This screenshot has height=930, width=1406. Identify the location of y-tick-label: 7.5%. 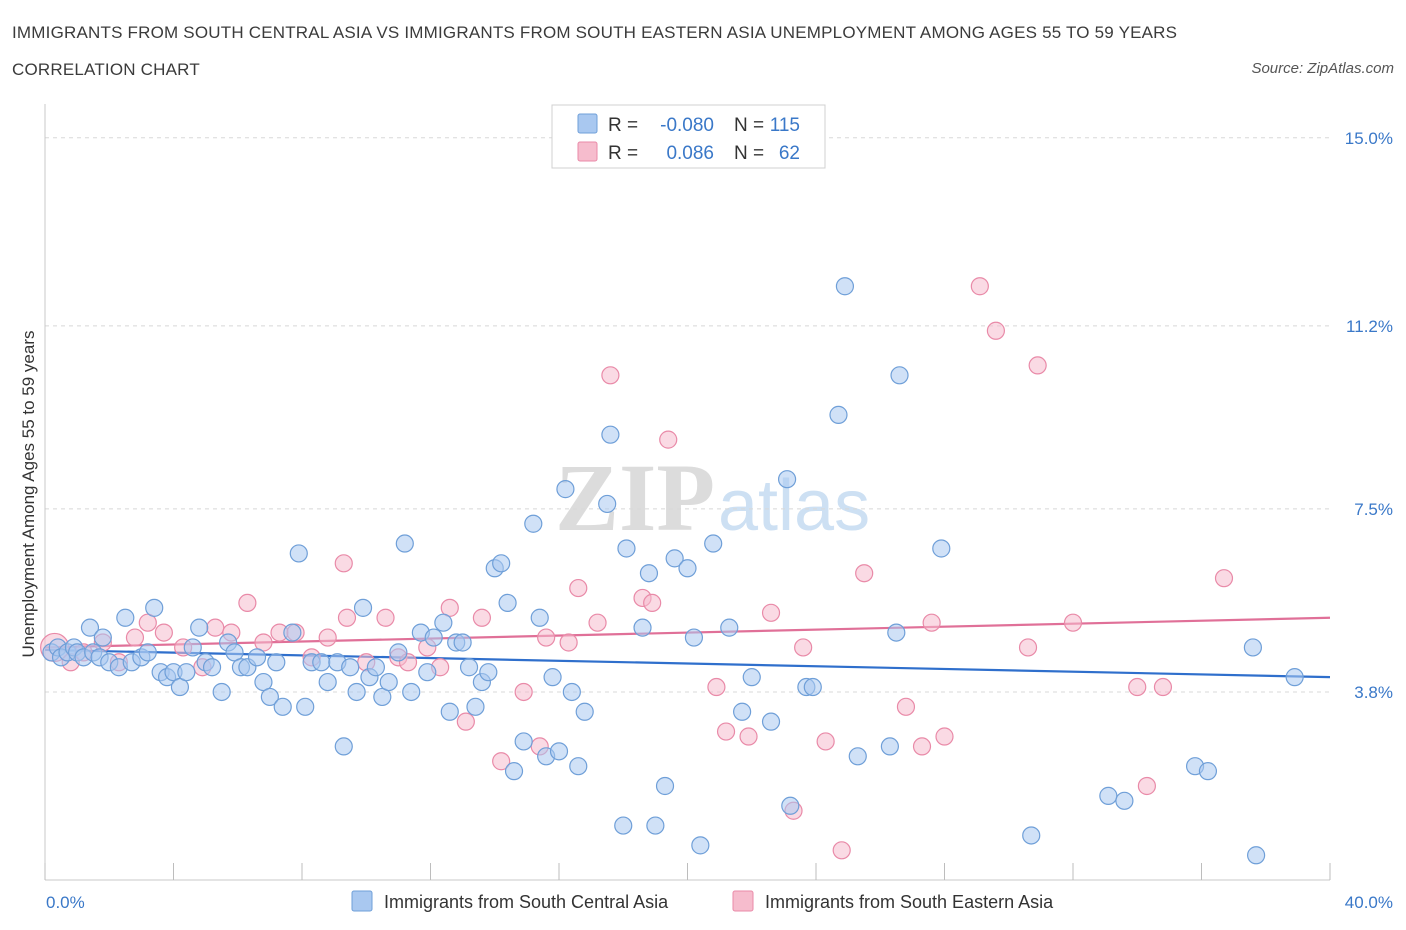
(1373, 509).